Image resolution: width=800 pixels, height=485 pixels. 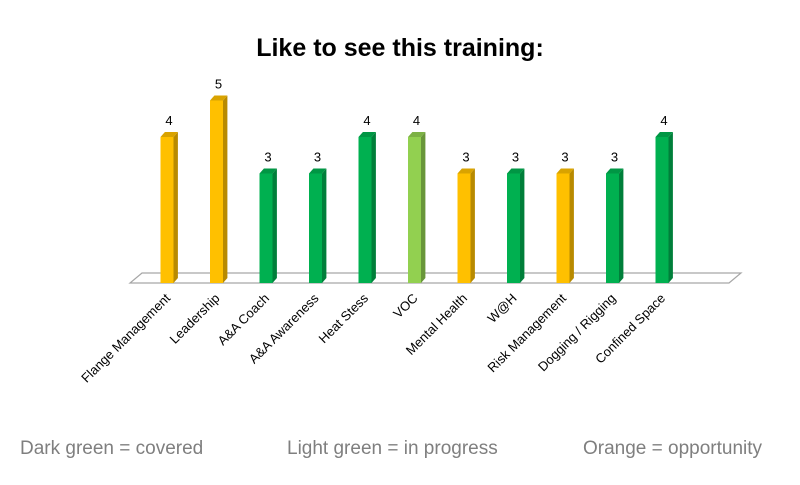 I want to click on chart-floor, so click(x=435, y=278).